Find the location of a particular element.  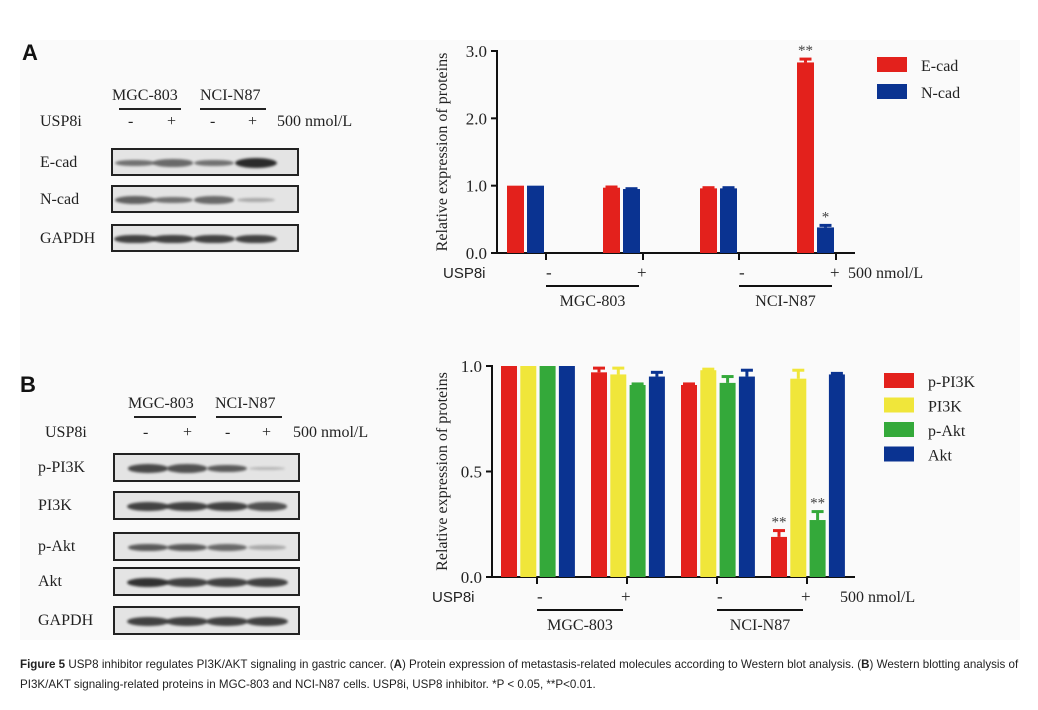

blot-b-sign-1: - is located at coordinates (146, 432).